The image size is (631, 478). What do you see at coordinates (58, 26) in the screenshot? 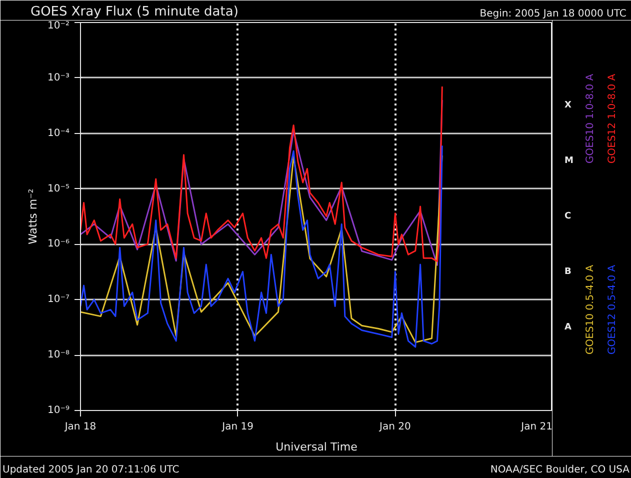
I see `y-tick-label: 10⁻²` at bounding box center [58, 26].